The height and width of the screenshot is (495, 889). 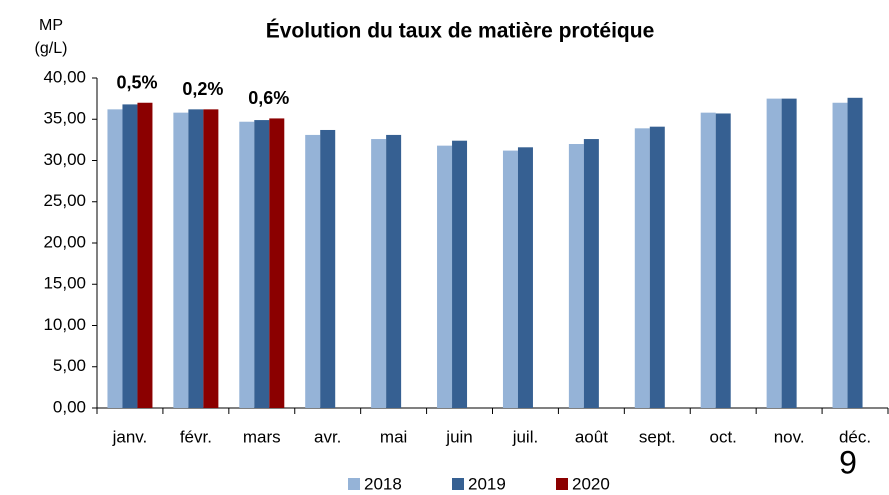 What do you see at coordinates (855, 436) in the screenshot?
I see `x-tick-label: déc.` at bounding box center [855, 436].